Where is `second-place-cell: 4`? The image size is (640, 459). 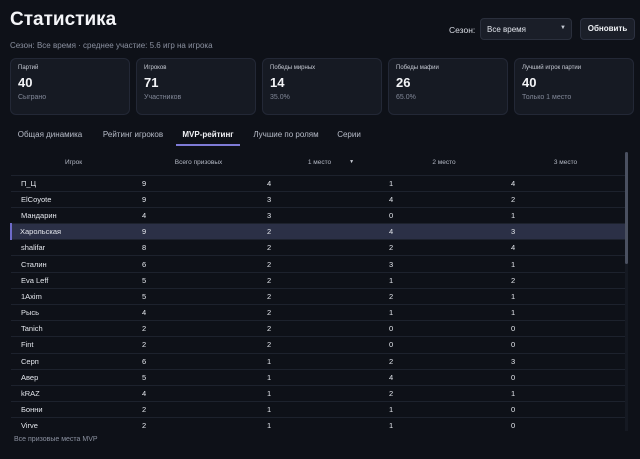
second-place-cell: 4 is located at coordinates (444, 377).